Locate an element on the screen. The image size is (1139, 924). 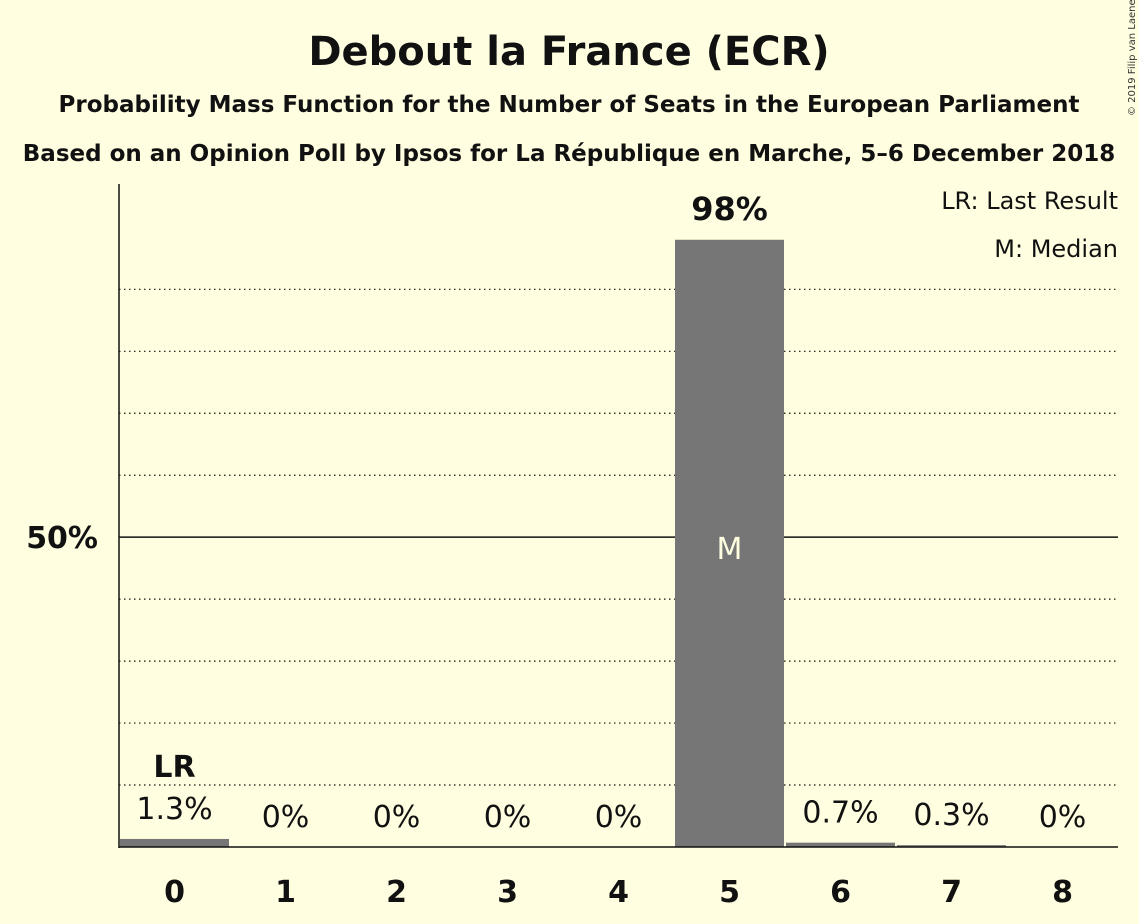
data-label: 0.3% is located at coordinates (951, 815).